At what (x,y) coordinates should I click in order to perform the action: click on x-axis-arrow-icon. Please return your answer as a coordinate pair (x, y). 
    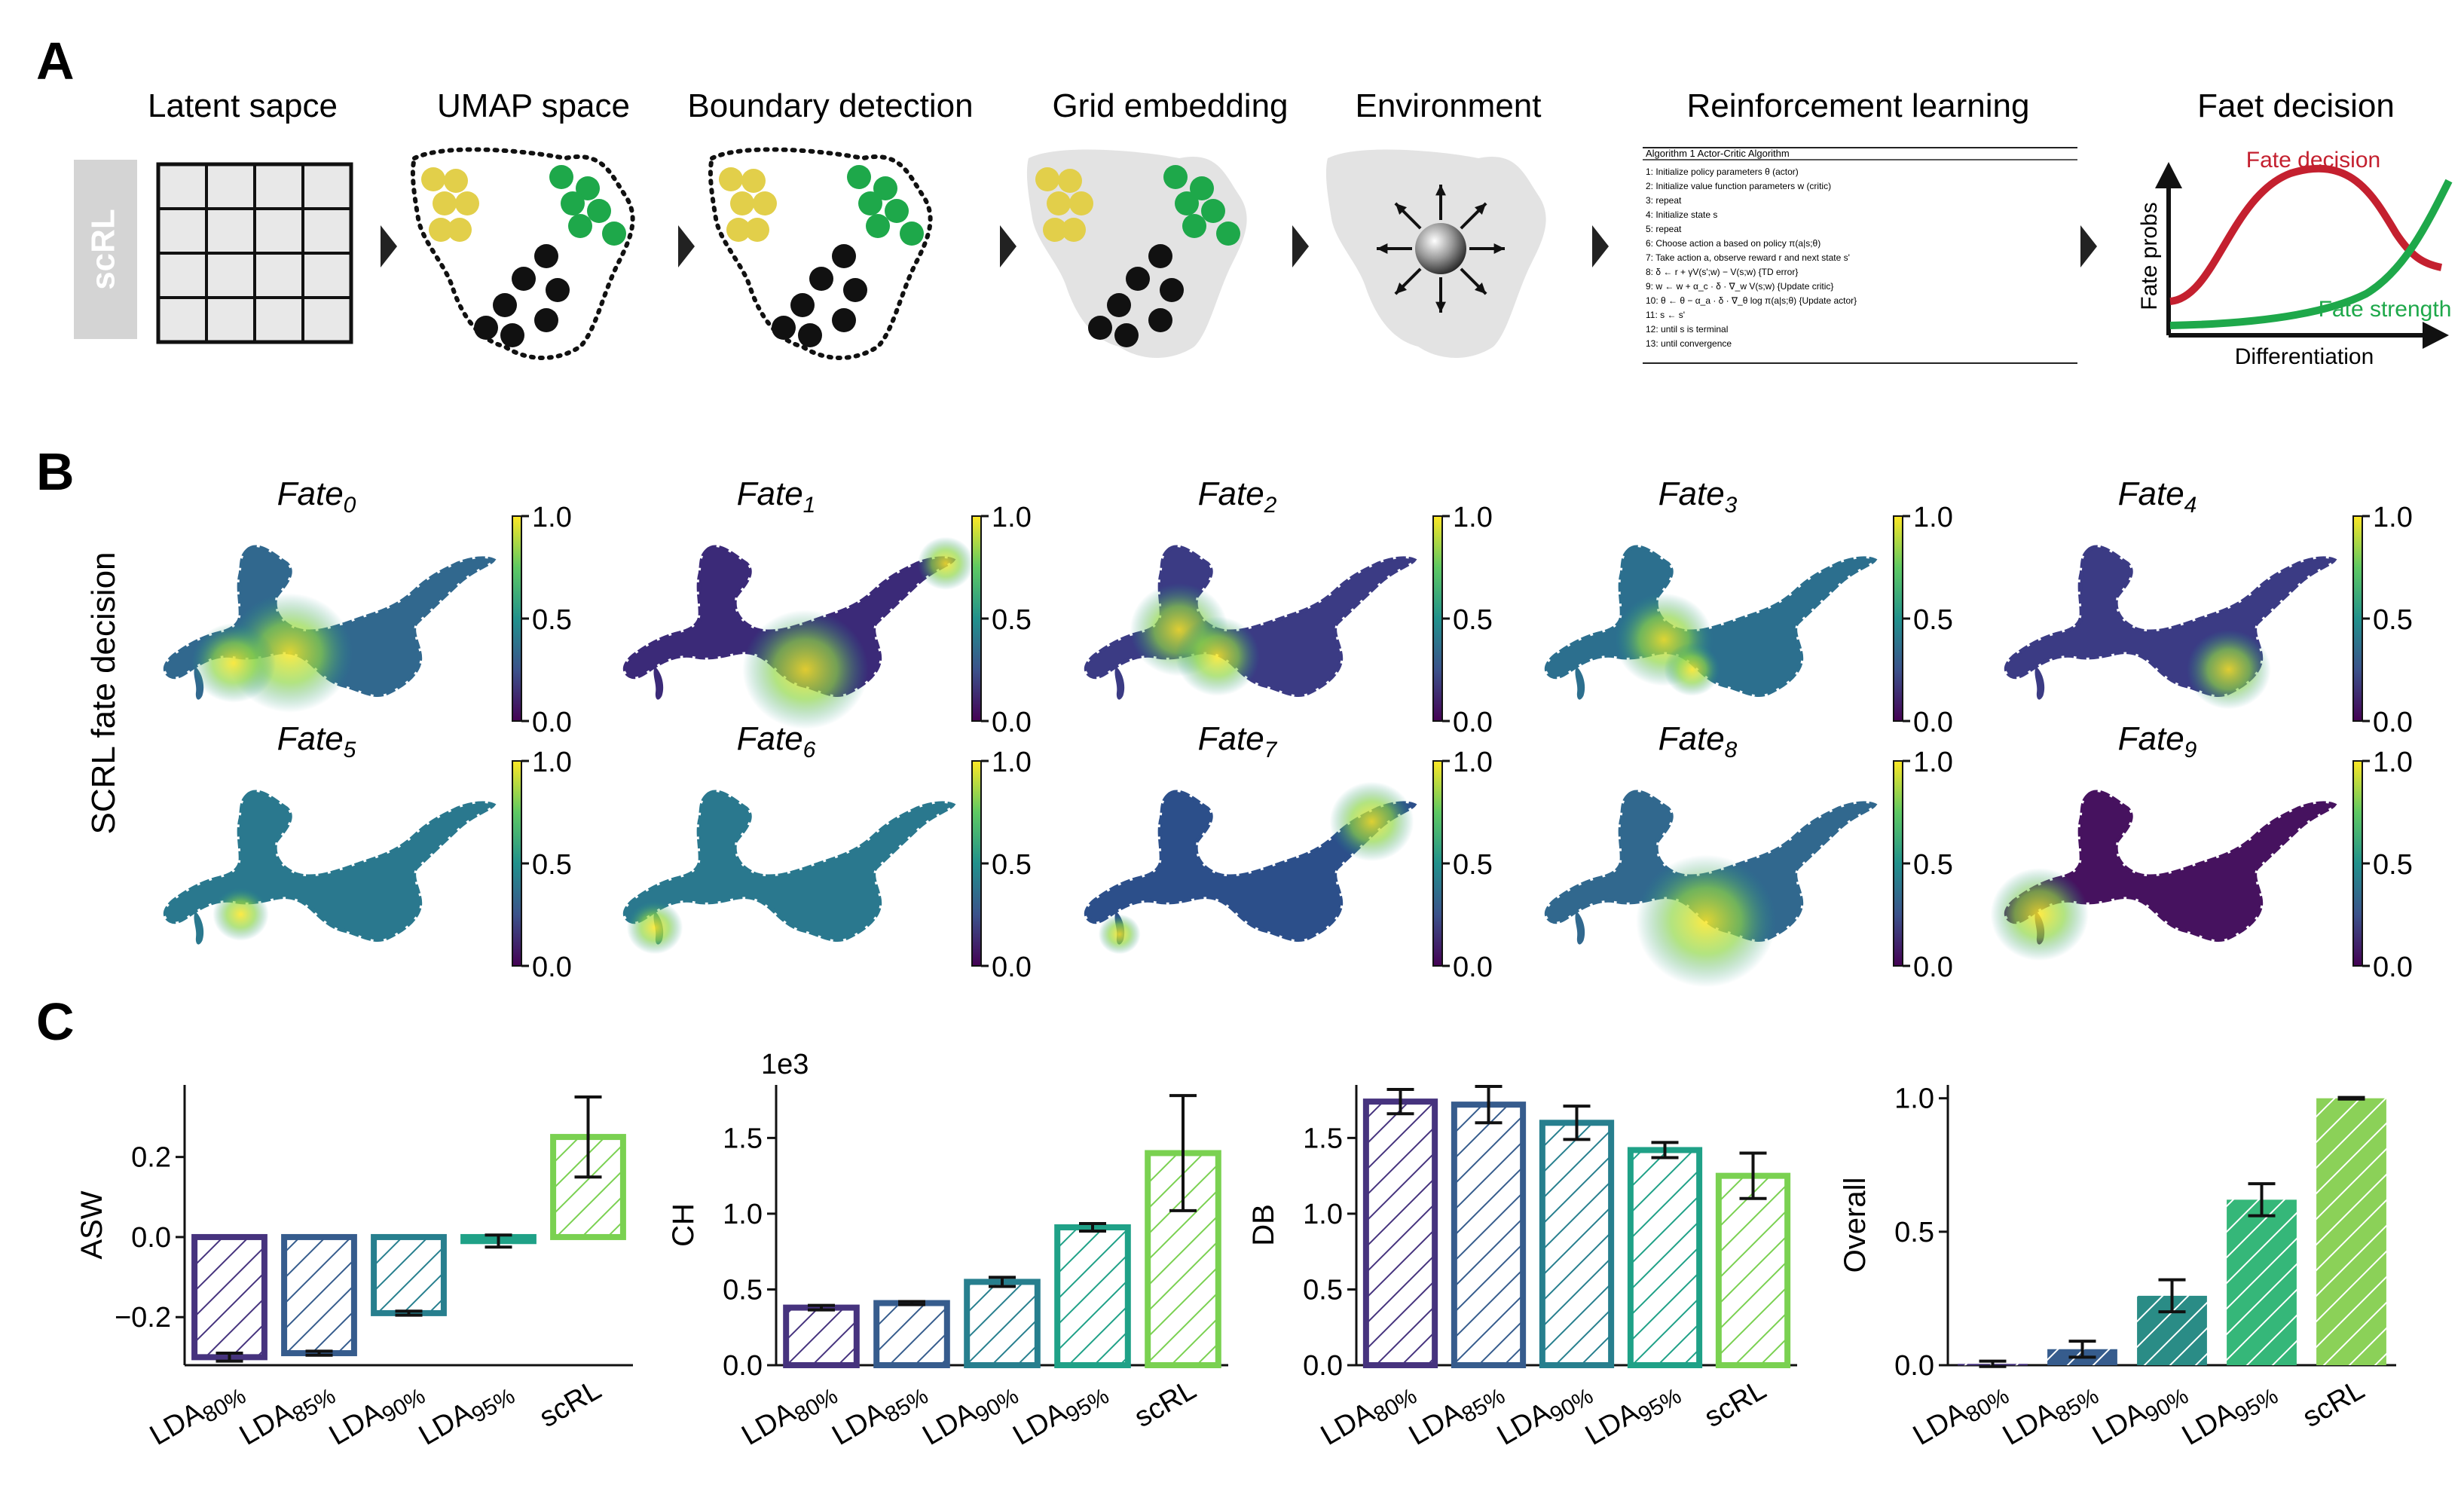
    Looking at the image, I should click on (2436, 335).